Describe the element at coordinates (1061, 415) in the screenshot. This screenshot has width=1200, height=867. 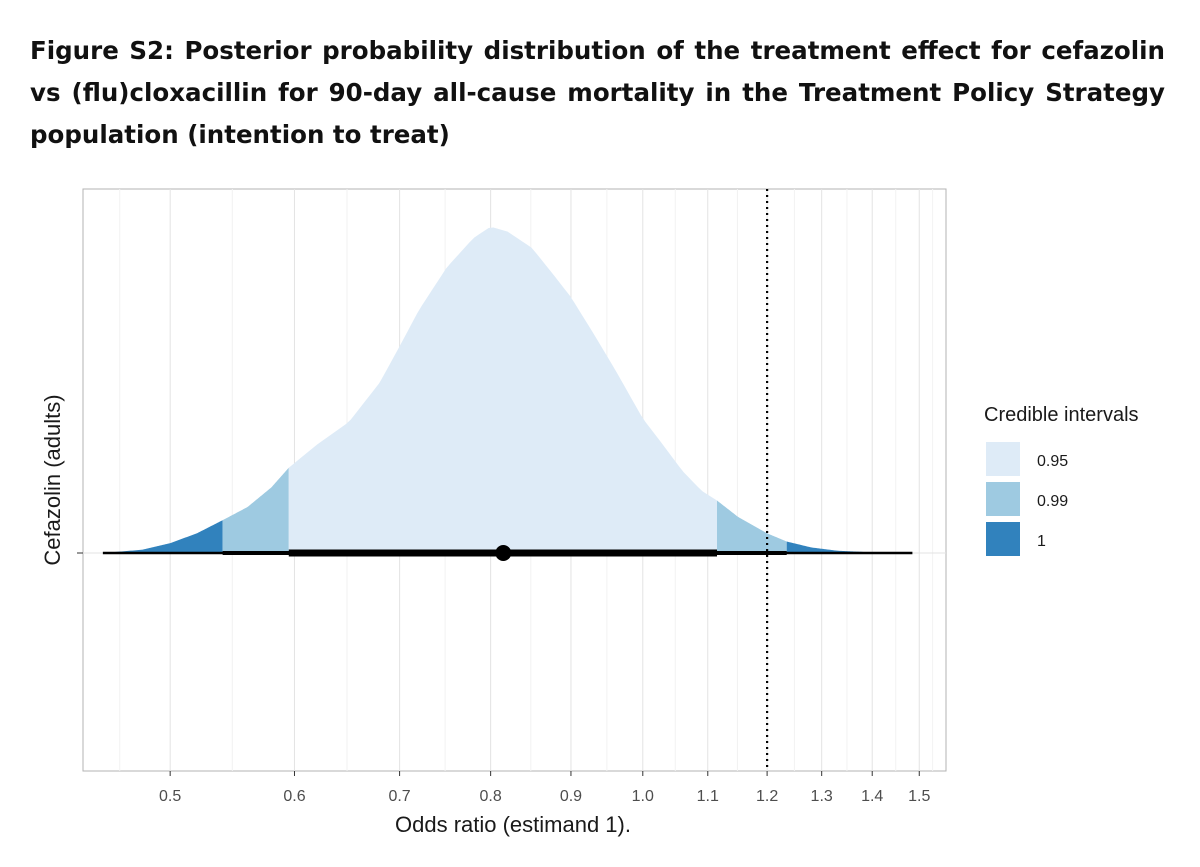
I see `legend-title: Credible intervals` at that location.